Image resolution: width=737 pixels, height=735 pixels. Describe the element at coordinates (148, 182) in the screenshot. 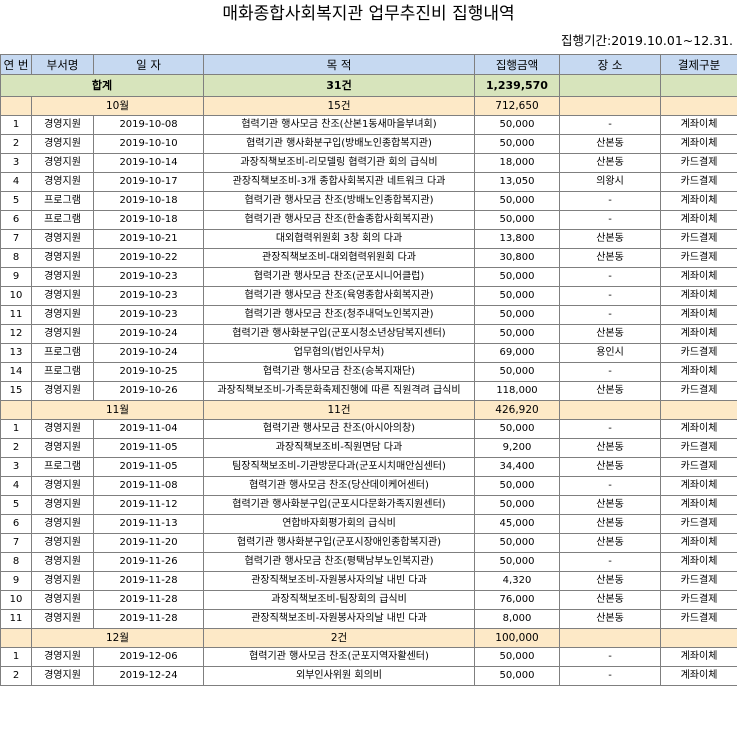

I see `date: 2019-10-17` at that location.